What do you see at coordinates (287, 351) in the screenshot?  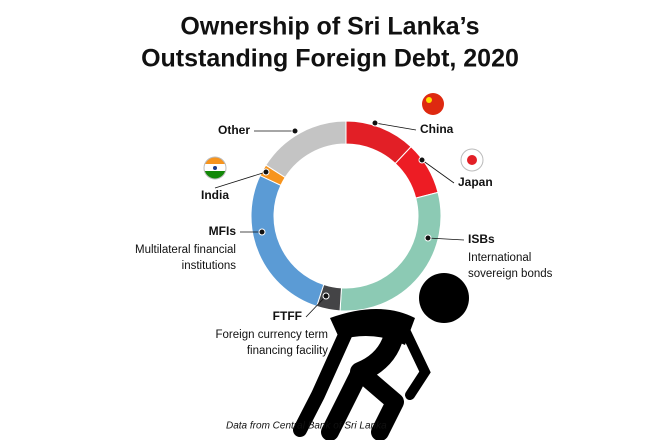 I see `segment-description: financing facility` at bounding box center [287, 351].